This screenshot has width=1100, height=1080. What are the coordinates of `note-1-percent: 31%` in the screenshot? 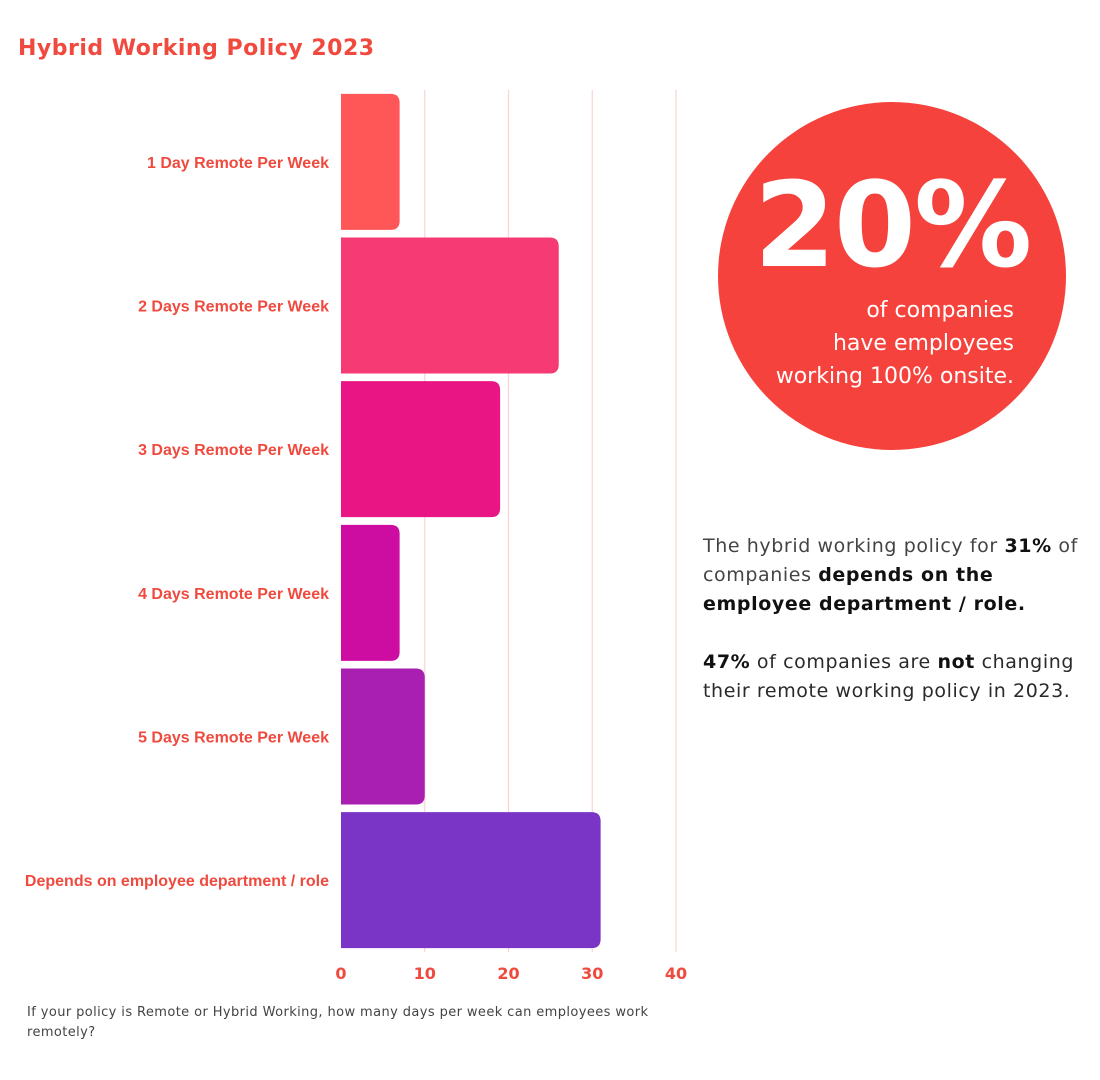 It's located at (1028, 546).